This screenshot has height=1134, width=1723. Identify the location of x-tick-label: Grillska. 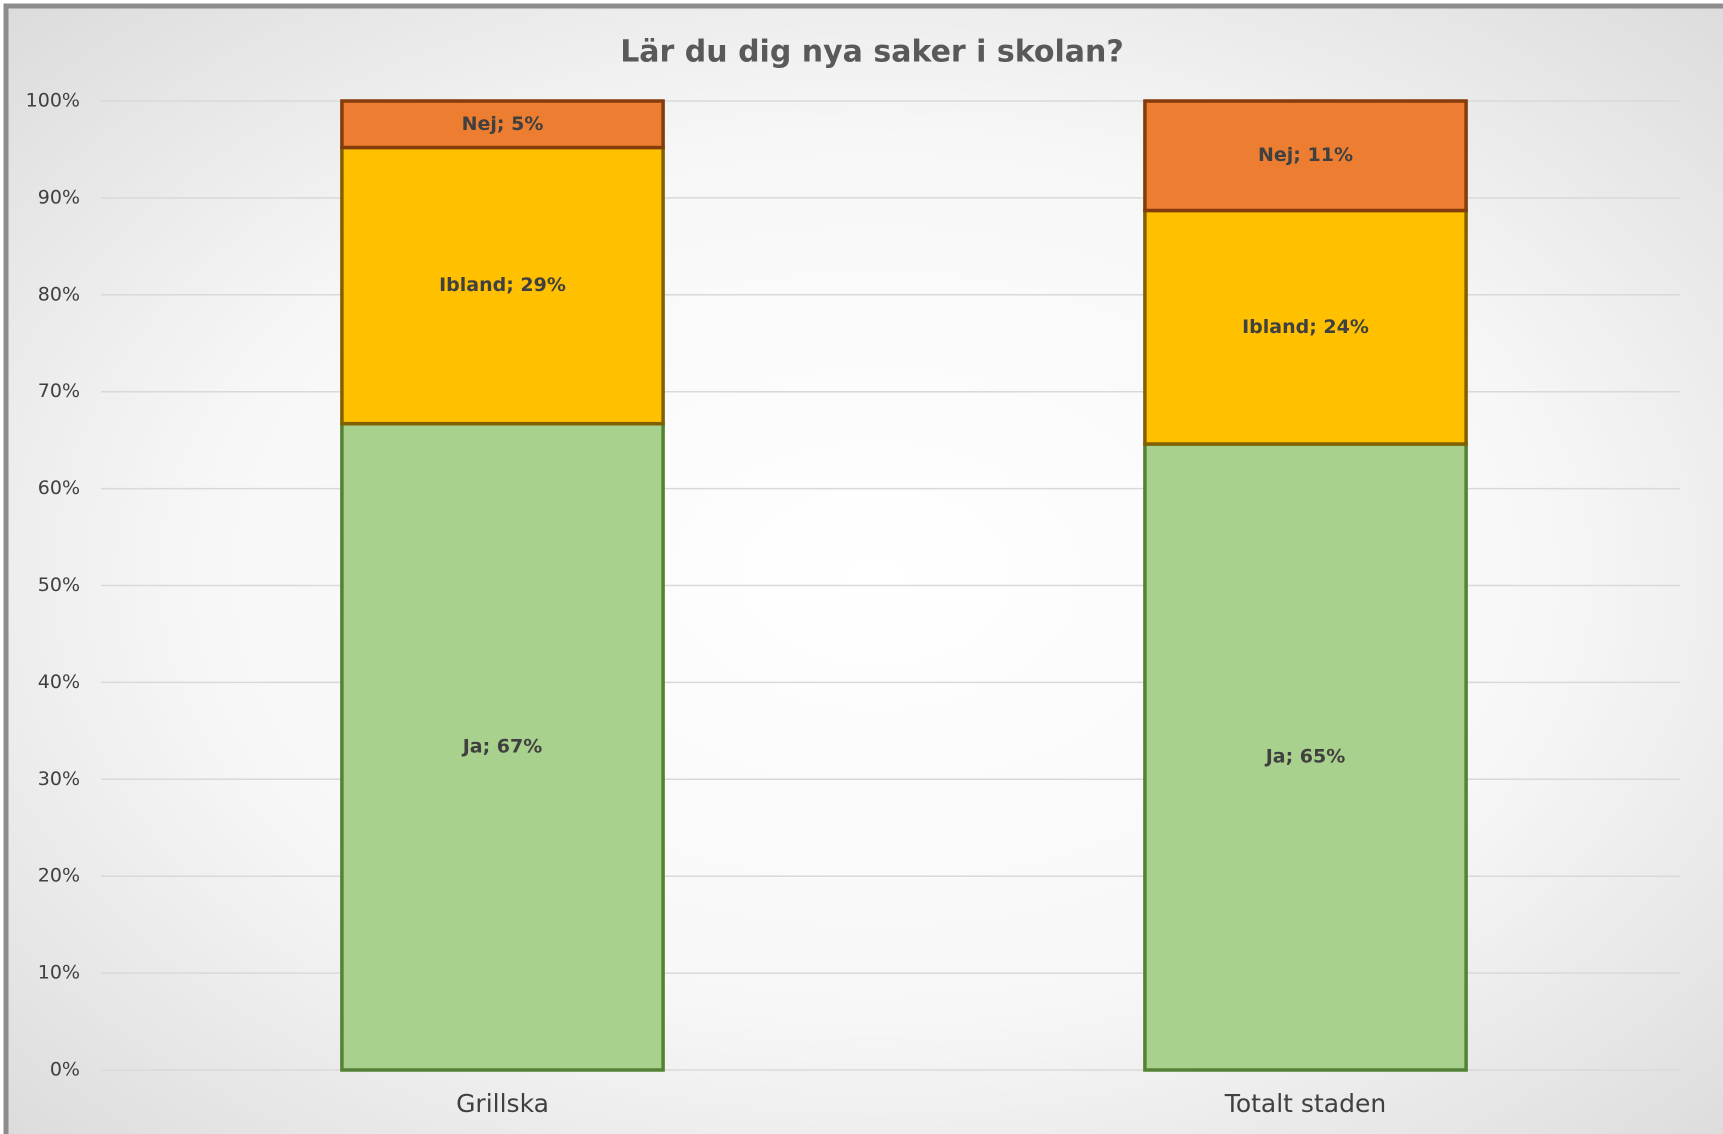
(502, 1103).